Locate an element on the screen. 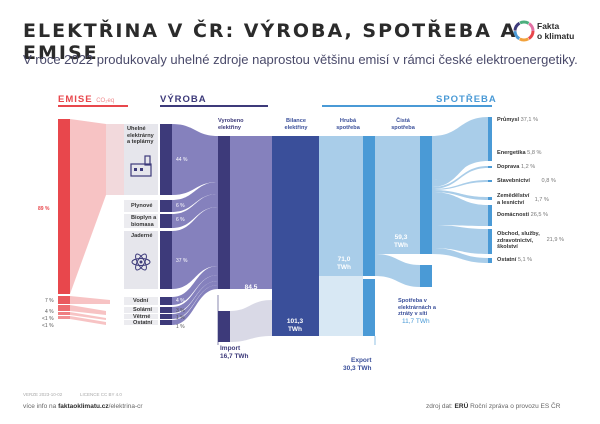 Image resolution: width=600 pixels, height=424 pixels. emise-pct-vodni: <1 % is located at coordinates (48, 319).